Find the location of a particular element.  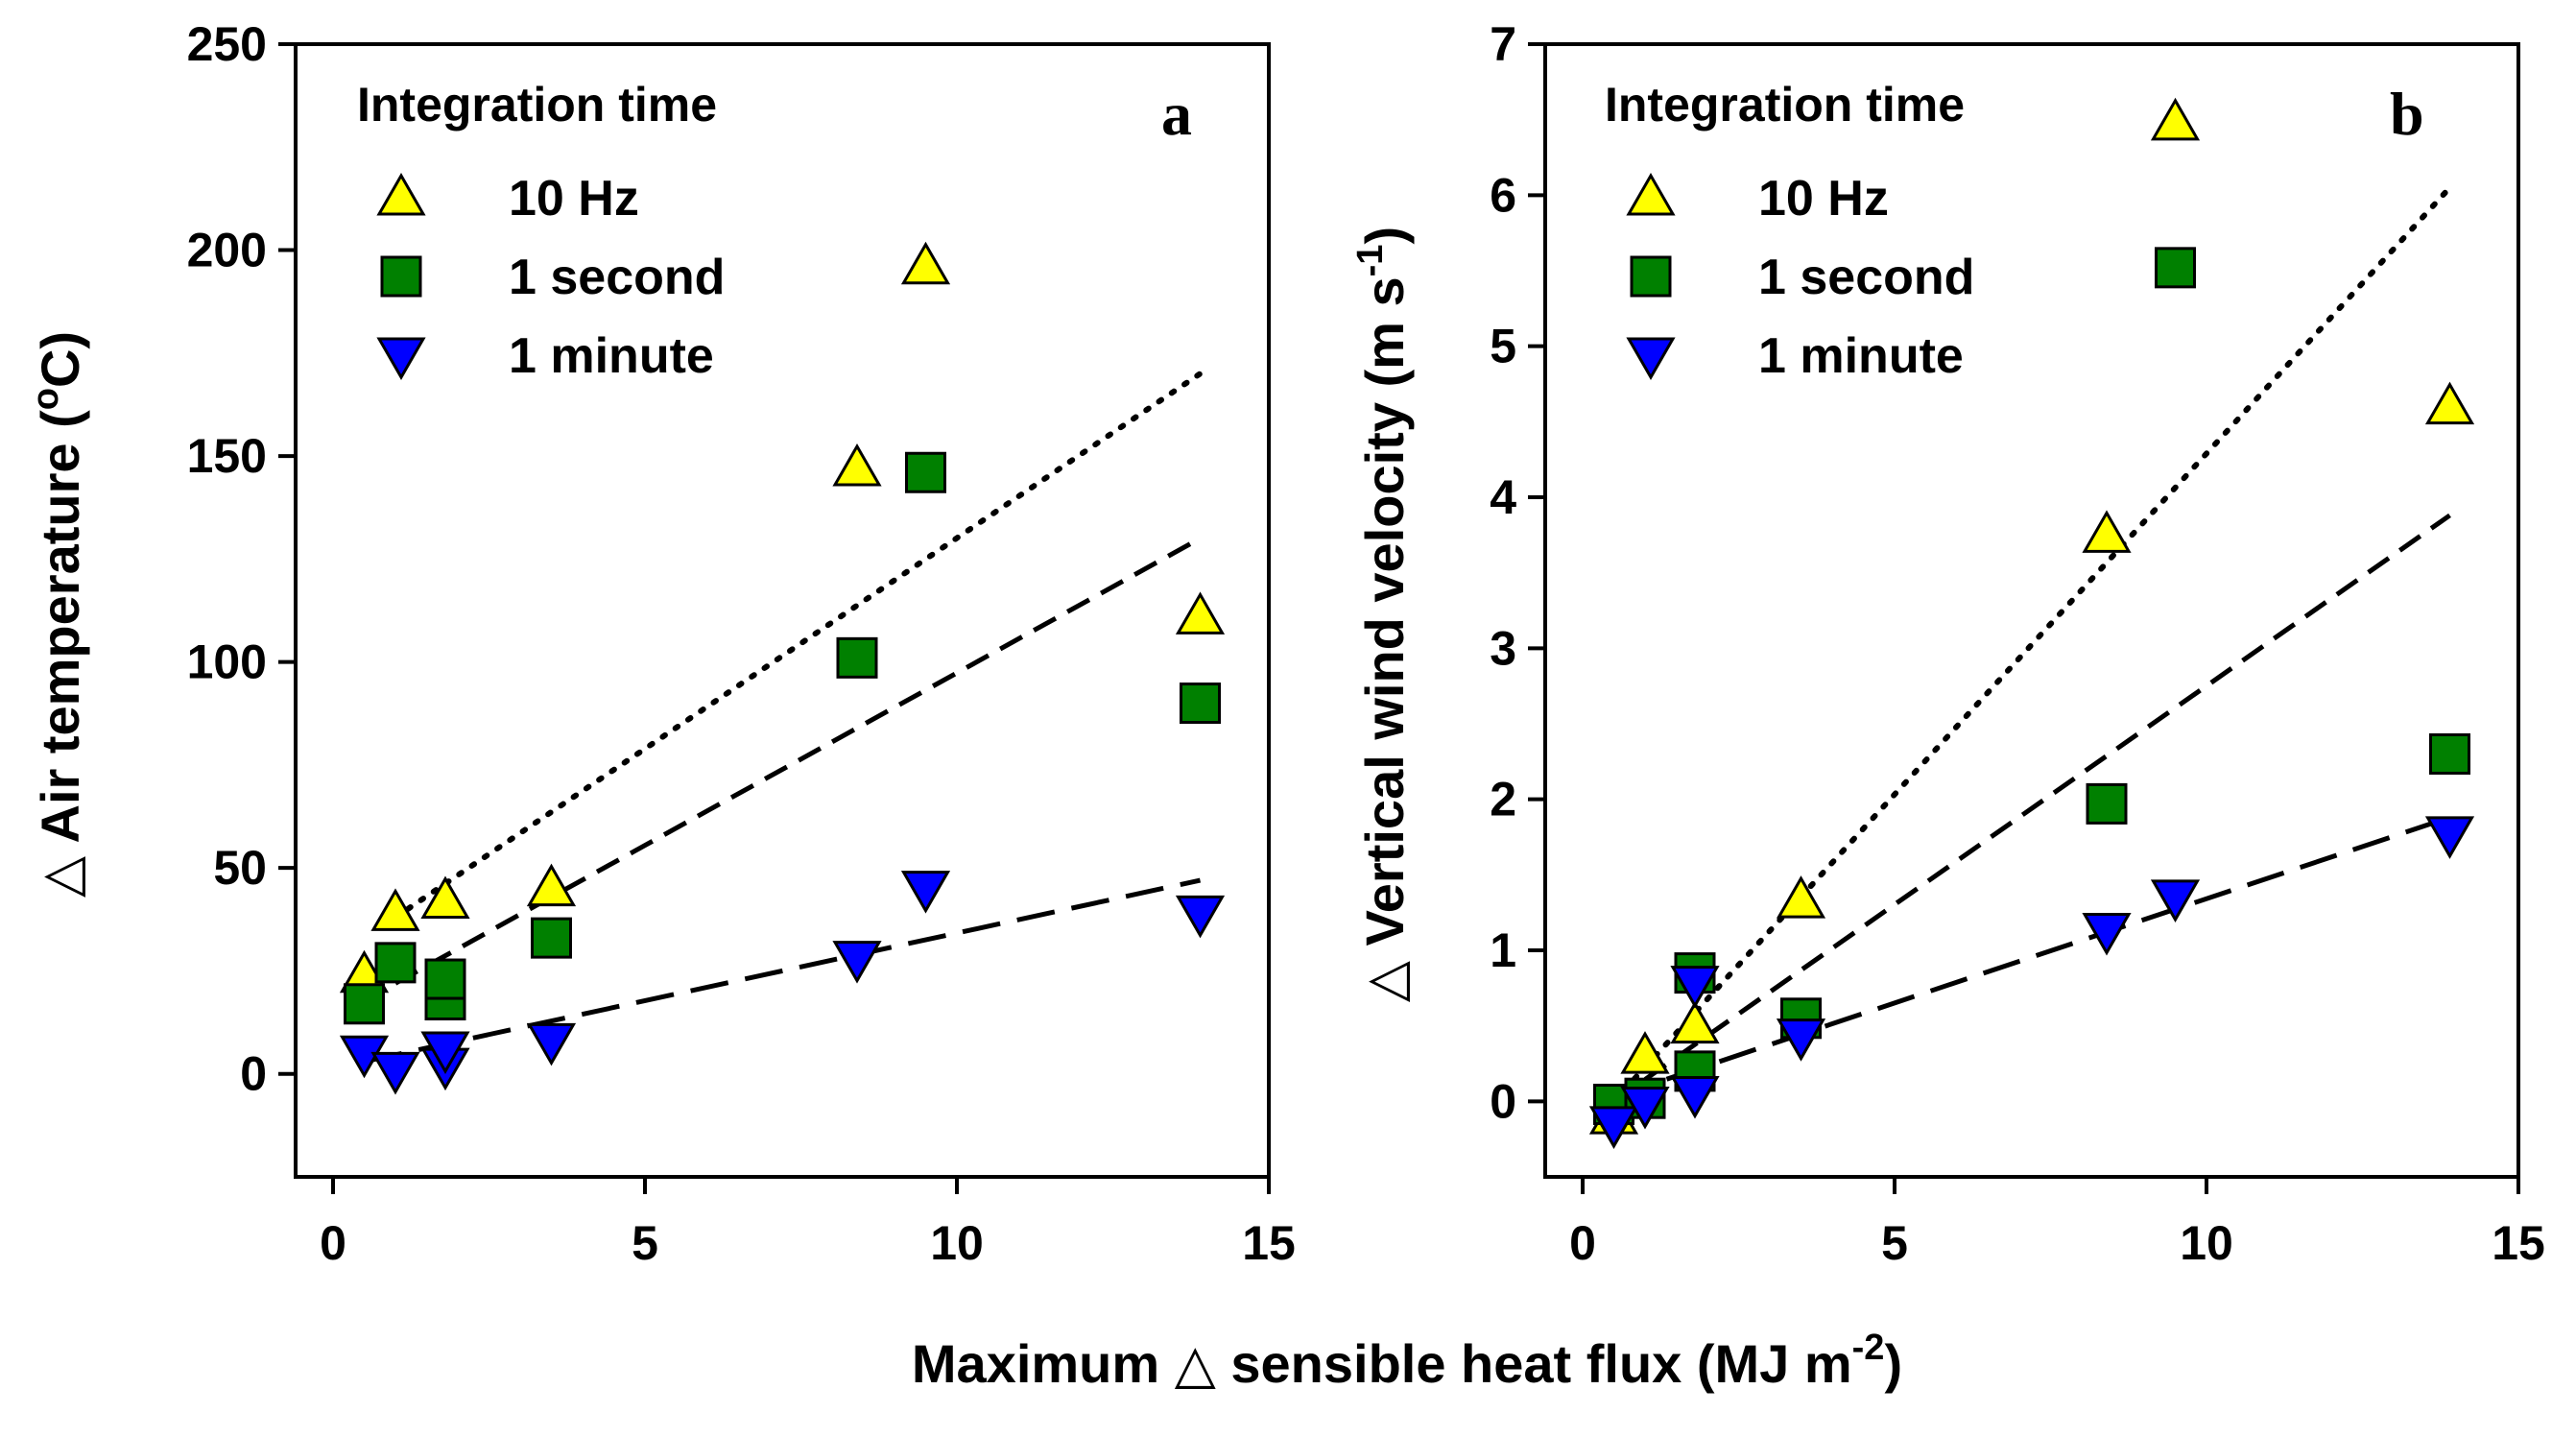

panel-a-legend: Integration time 10 Hz 1 second 1 minute is located at coordinates (541, 231).